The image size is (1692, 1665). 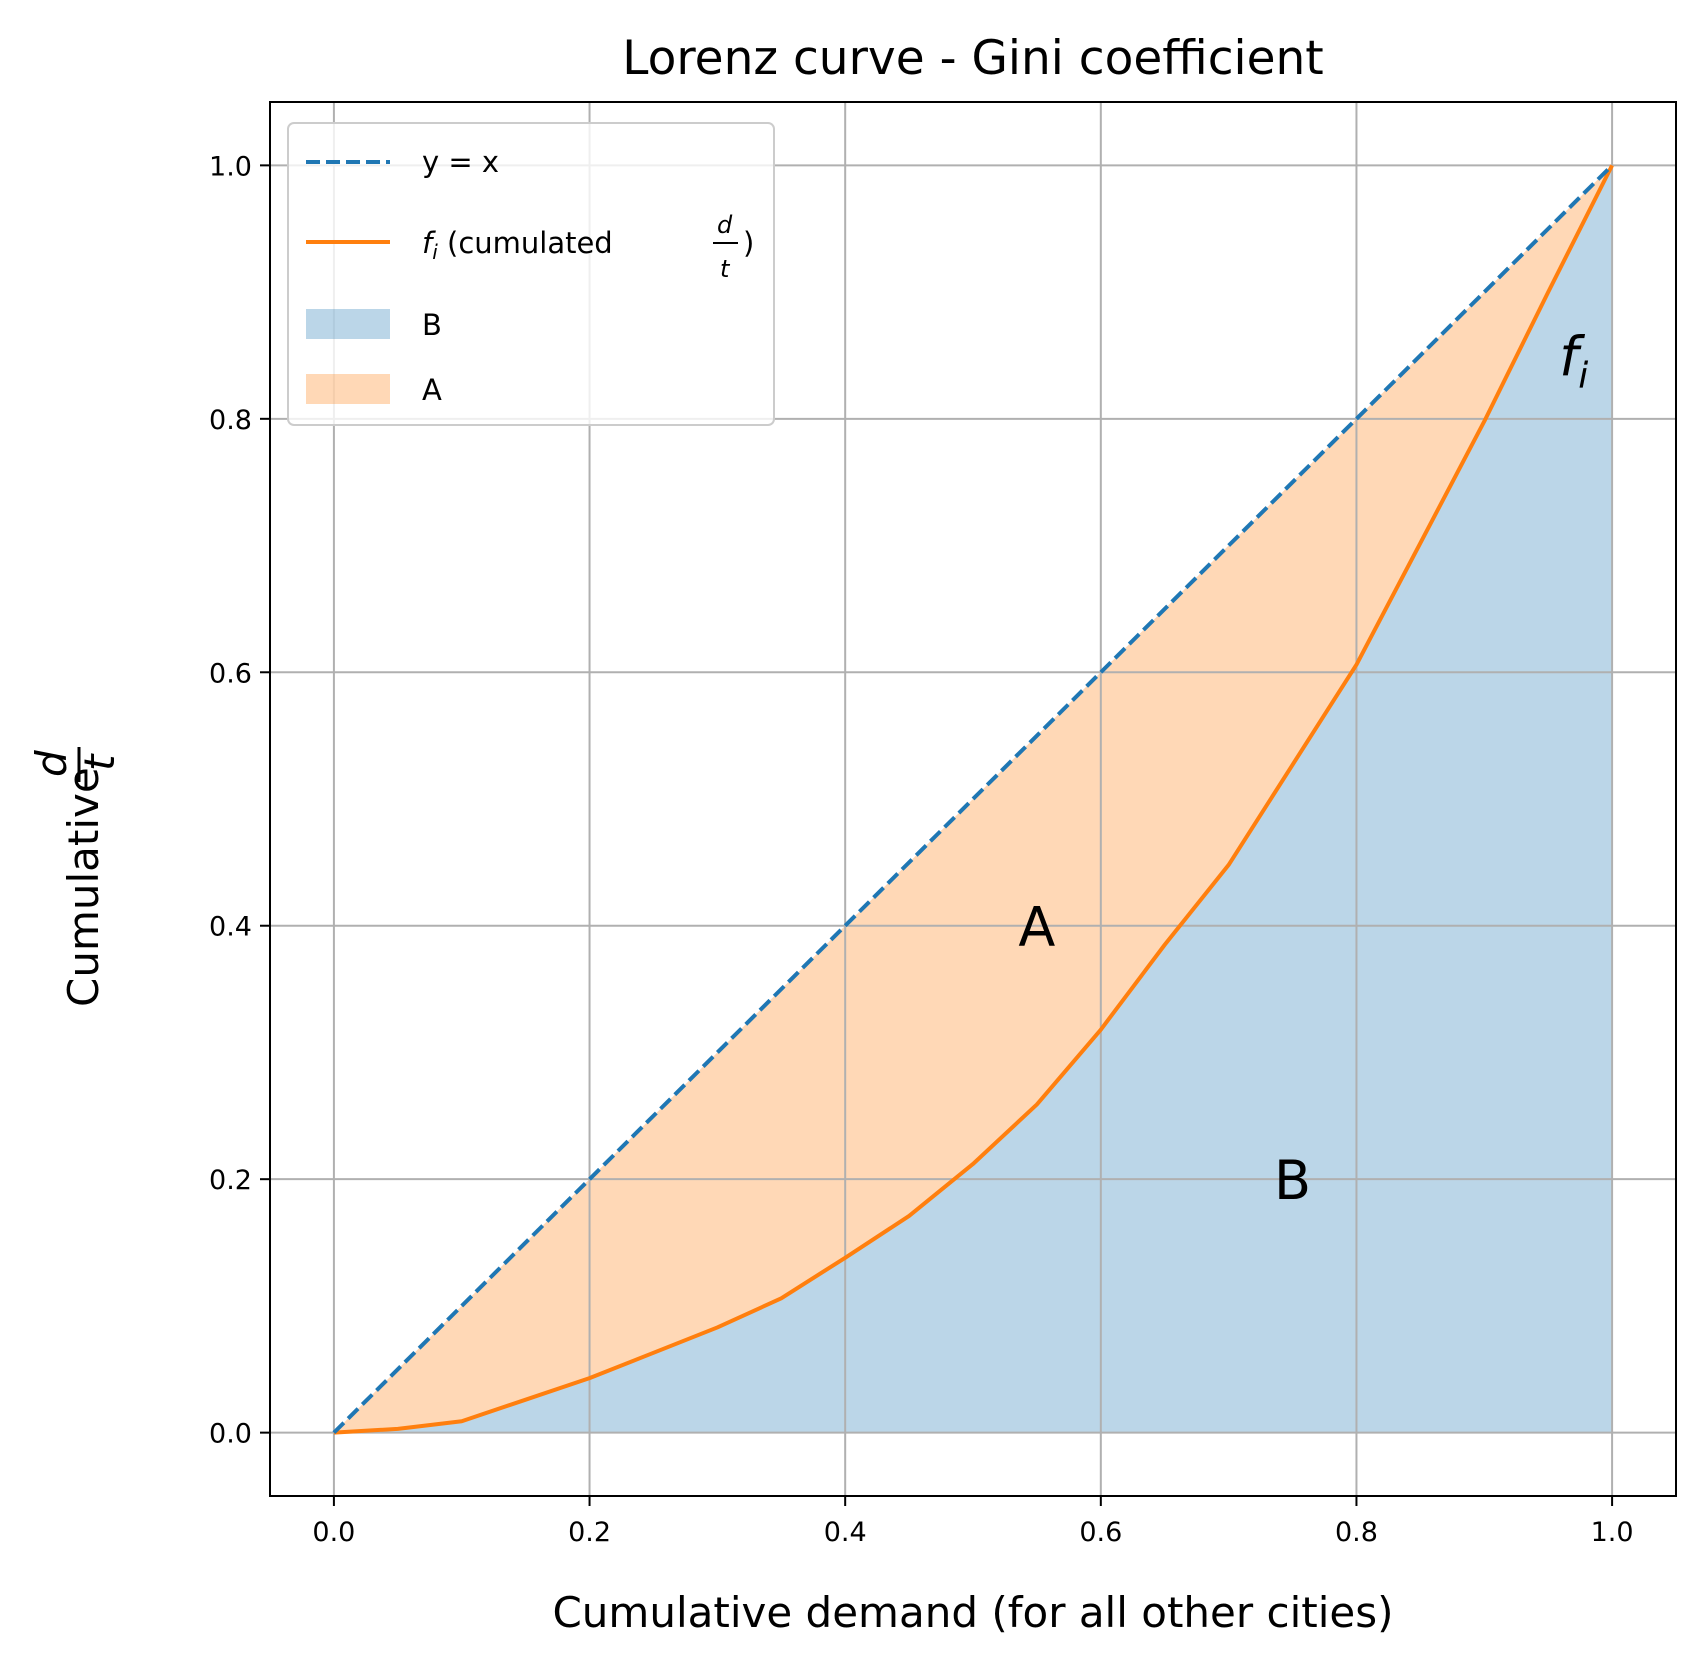 I want to click on y-tick-label: 1.0, so click(x=230, y=166).